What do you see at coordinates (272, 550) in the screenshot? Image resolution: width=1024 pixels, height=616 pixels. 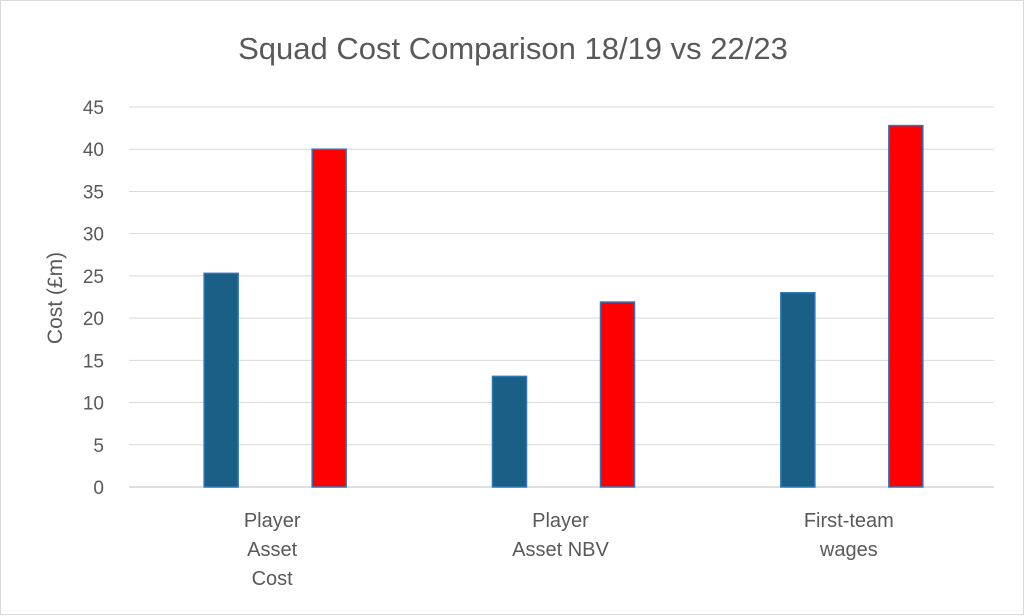 I see `category-label: Player Asset Cost` at bounding box center [272, 550].